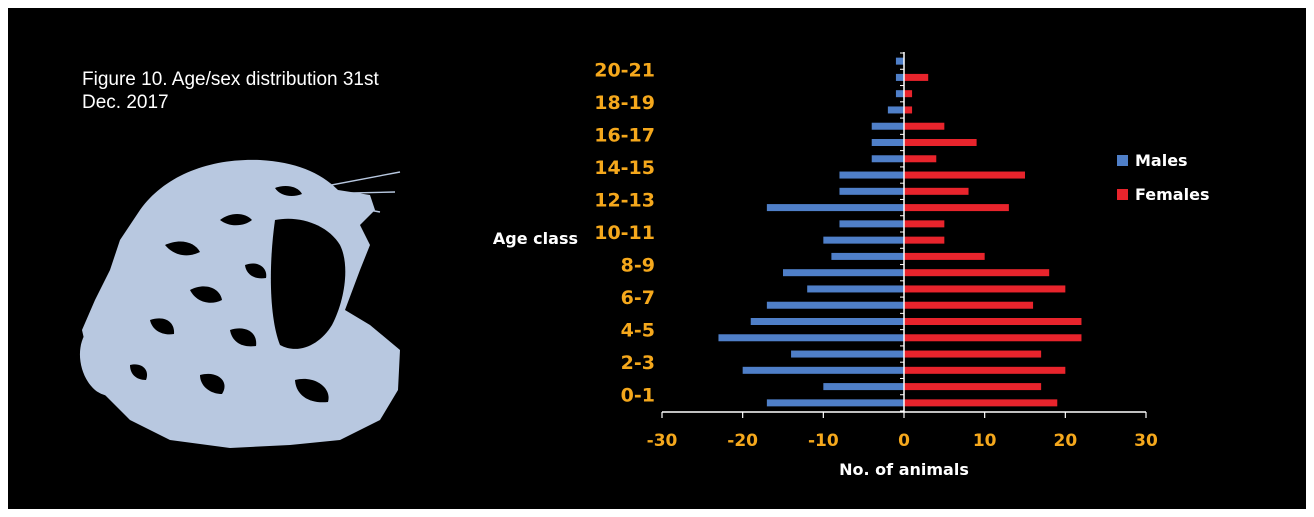  I want to click on legend-label-males: Males, so click(1161, 160).